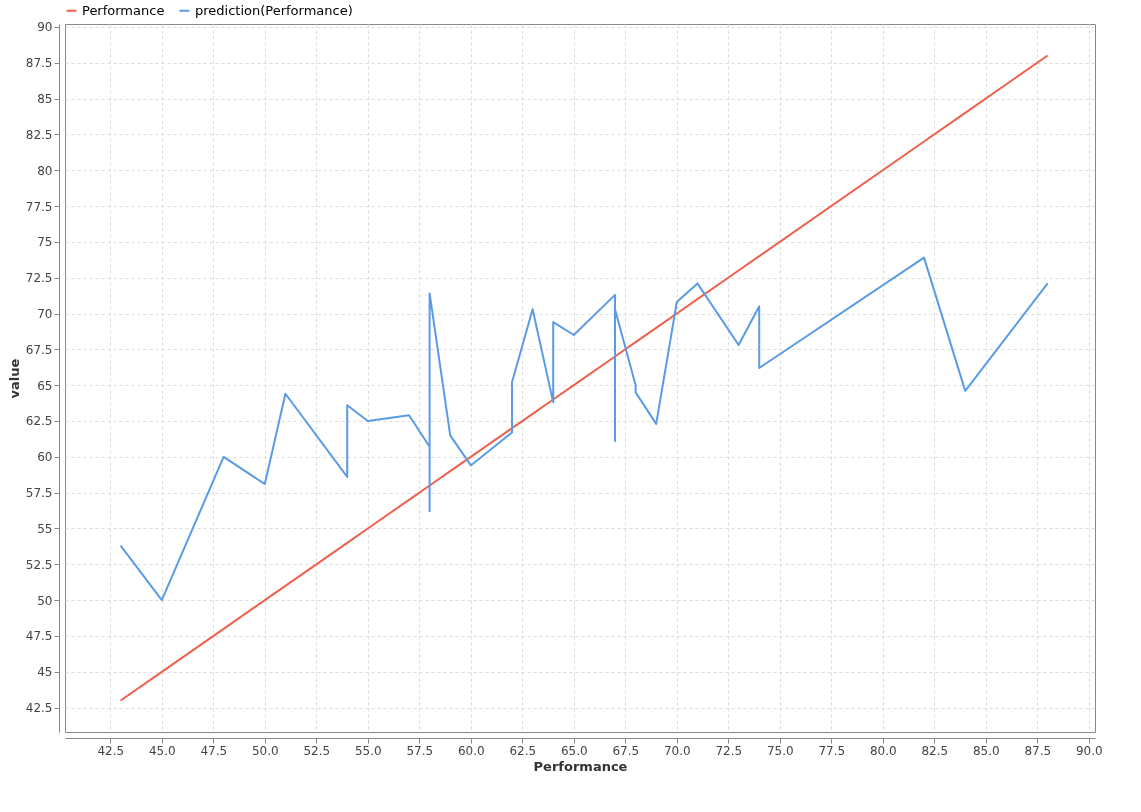 This screenshot has height=812, width=1141. What do you see at coordinates (420, 750) in the screenshot?
I see `x-tick-label: 57.5` at bounding box center [420, 750].